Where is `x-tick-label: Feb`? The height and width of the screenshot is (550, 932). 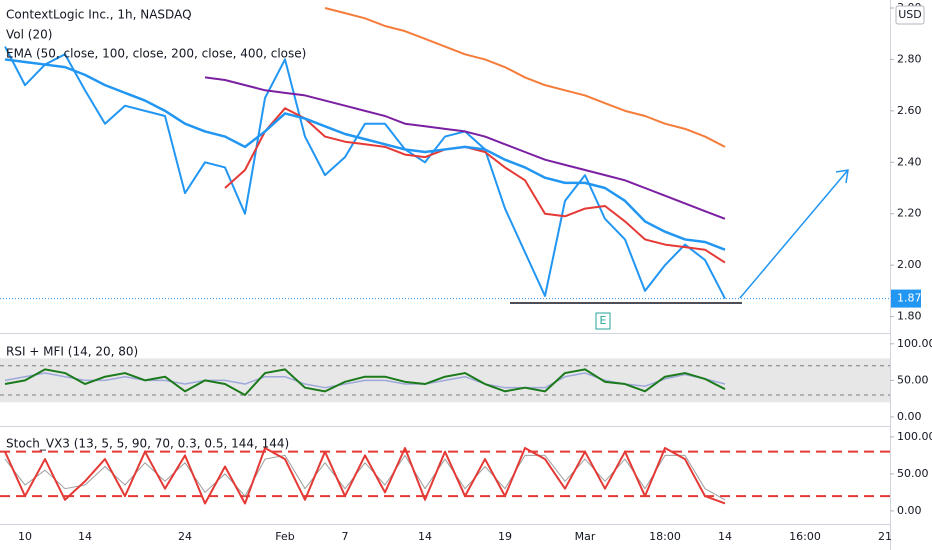
x-tick-label: Feb is located at coordinates (284, 536).